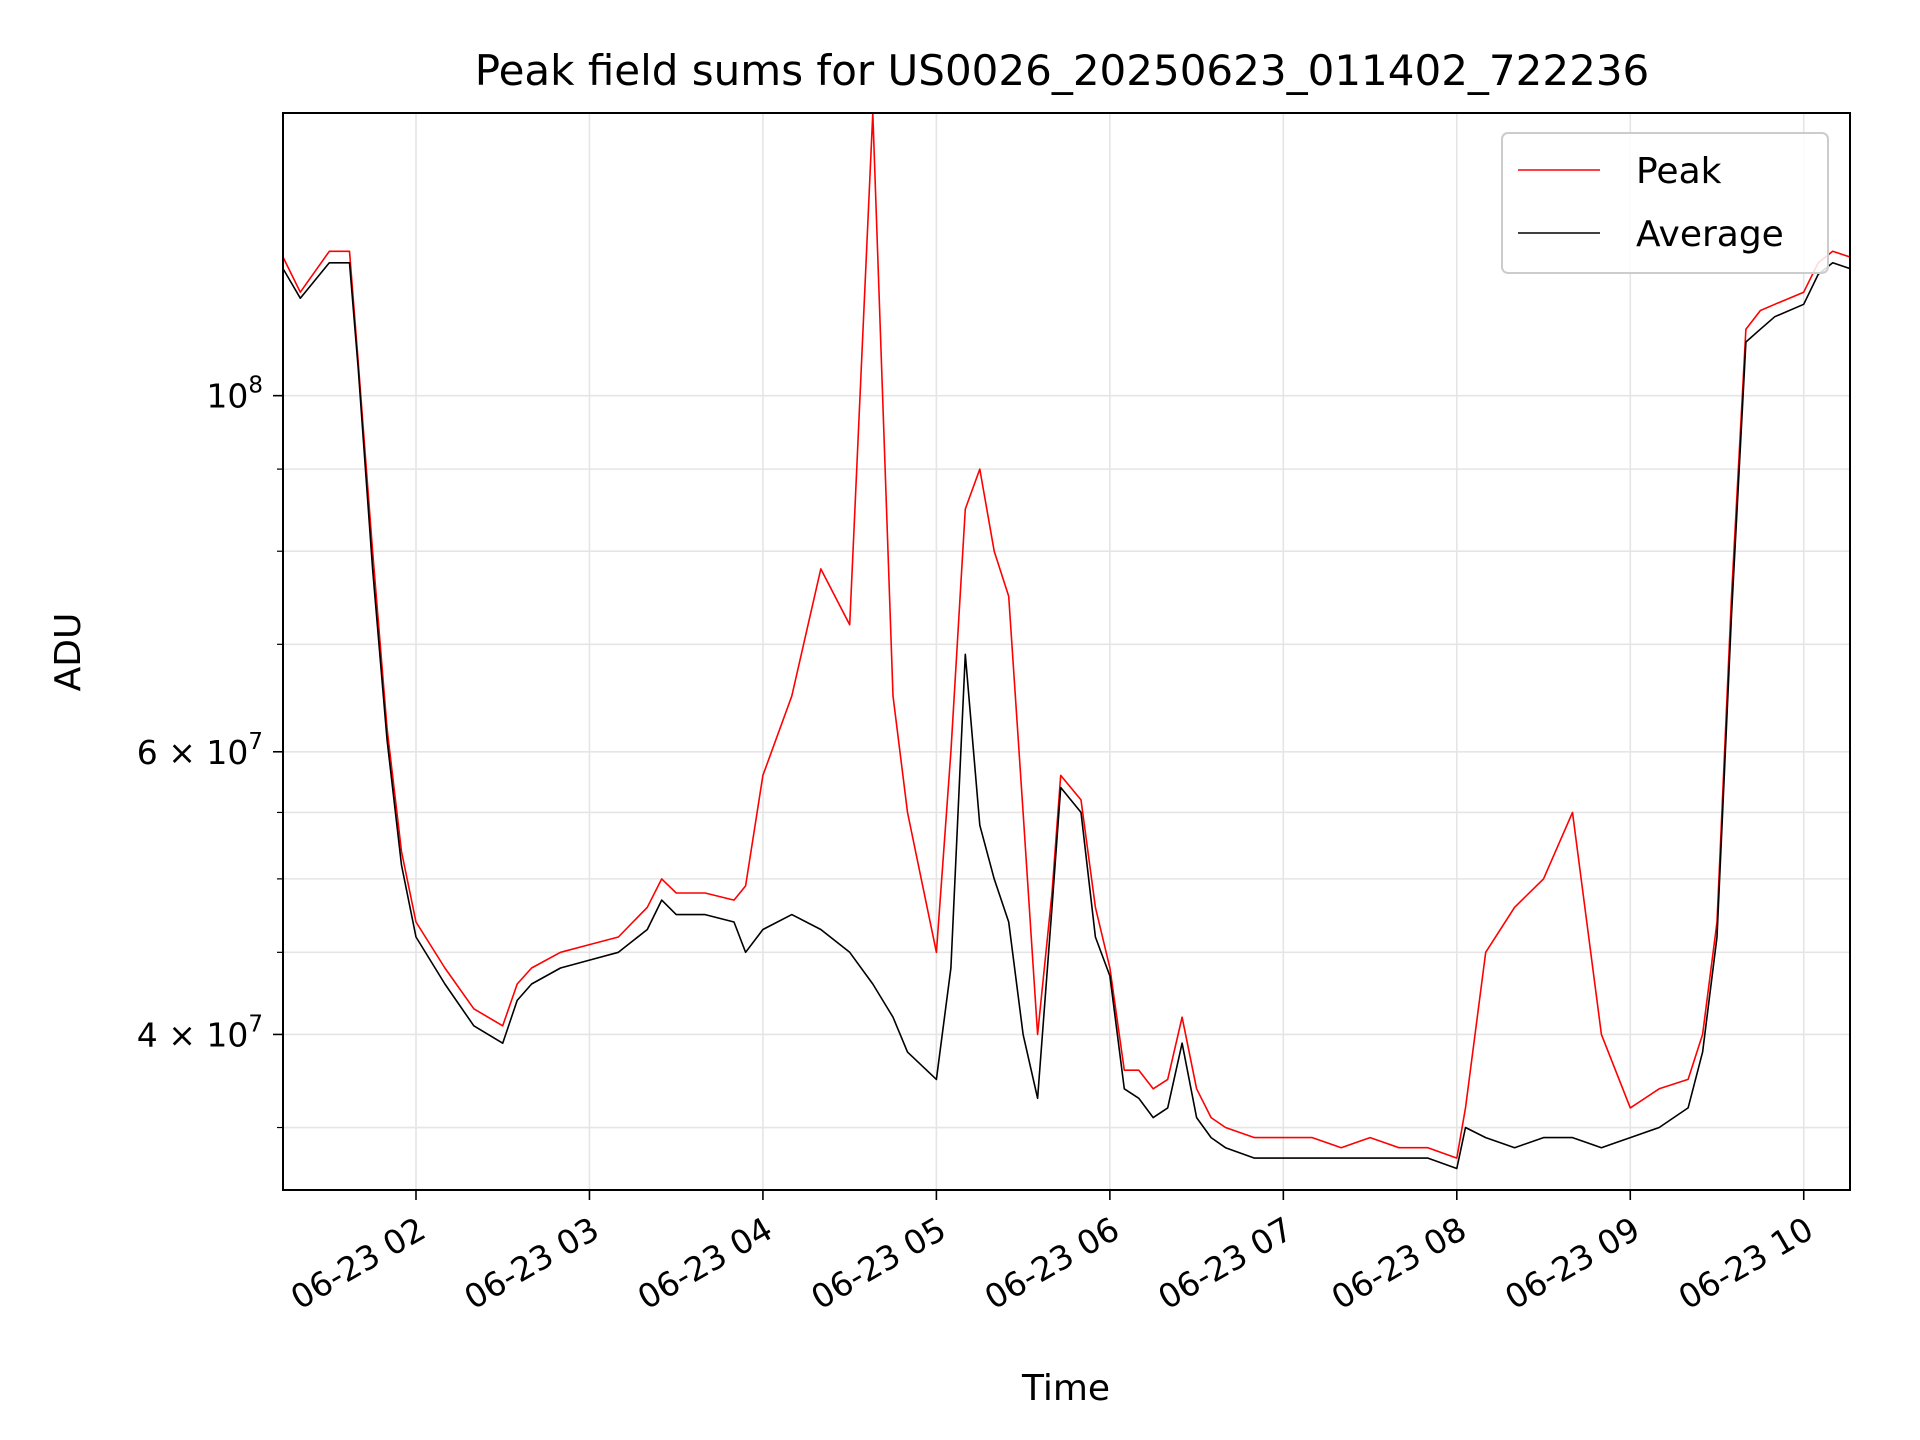 Image resolution: width=1920 pixels, height=1440 pixels. What do you see at coordinates (68, 652) in the screenshot?
I see `y-axis-label: ADU` at bounding box center [68, 652].